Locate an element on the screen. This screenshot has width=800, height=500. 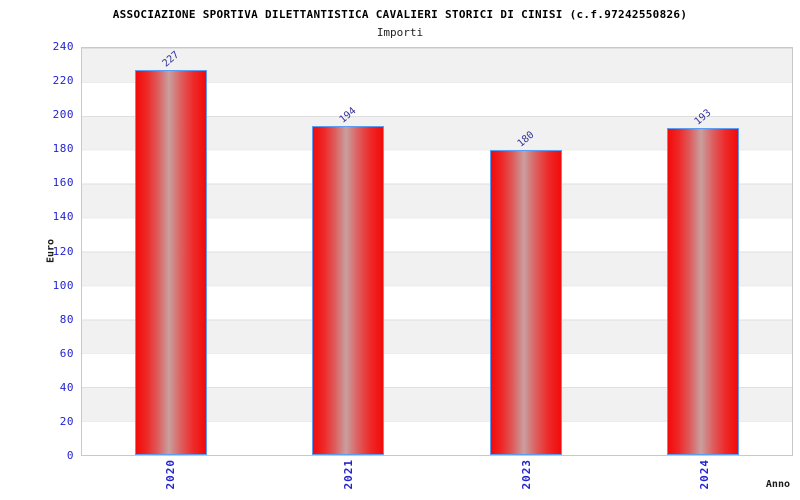
y-tick-label: 240 is located at coordinates (63, 46).